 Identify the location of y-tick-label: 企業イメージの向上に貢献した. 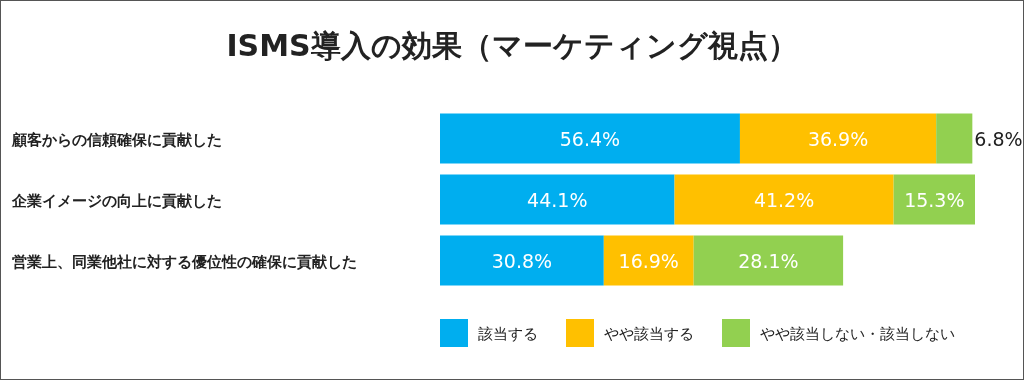
(116, 200).